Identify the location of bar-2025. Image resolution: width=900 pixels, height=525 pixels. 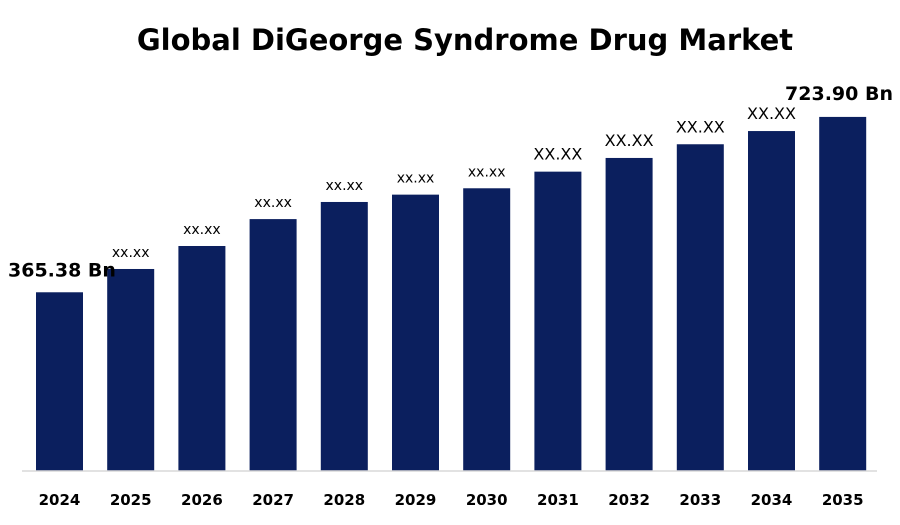
(131, 369).